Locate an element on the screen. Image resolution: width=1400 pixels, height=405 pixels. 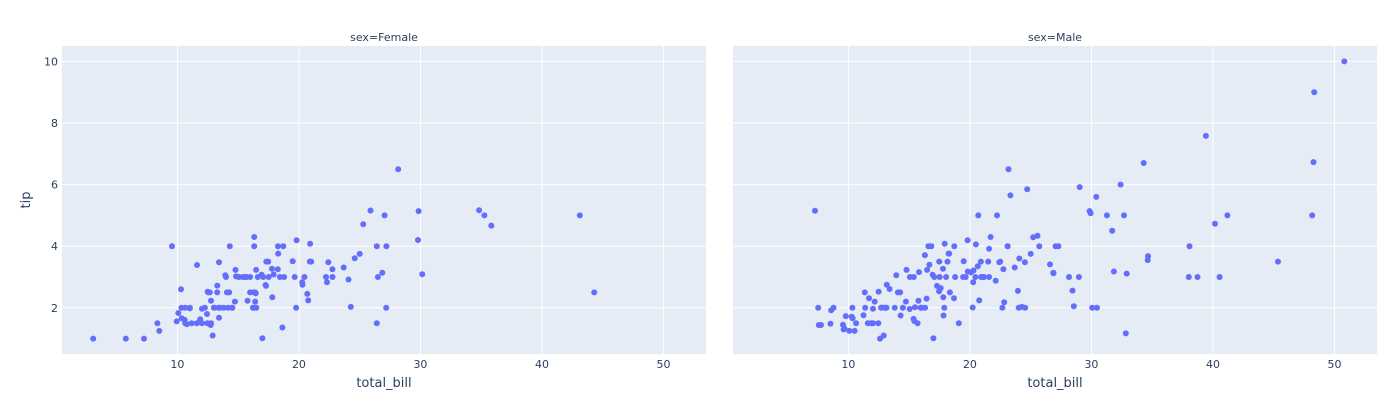
facet-title: sex=Male is located at coordinates (1055, 37).